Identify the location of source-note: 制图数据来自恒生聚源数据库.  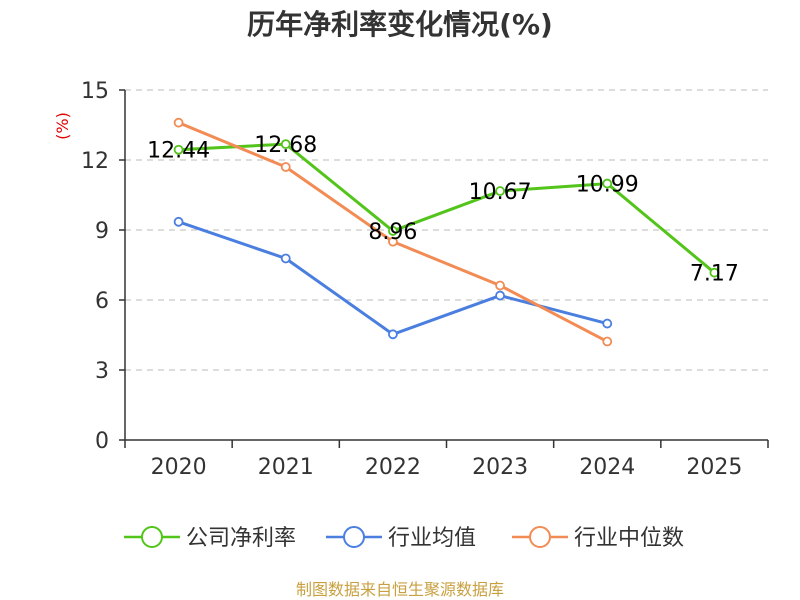
(400, 589).